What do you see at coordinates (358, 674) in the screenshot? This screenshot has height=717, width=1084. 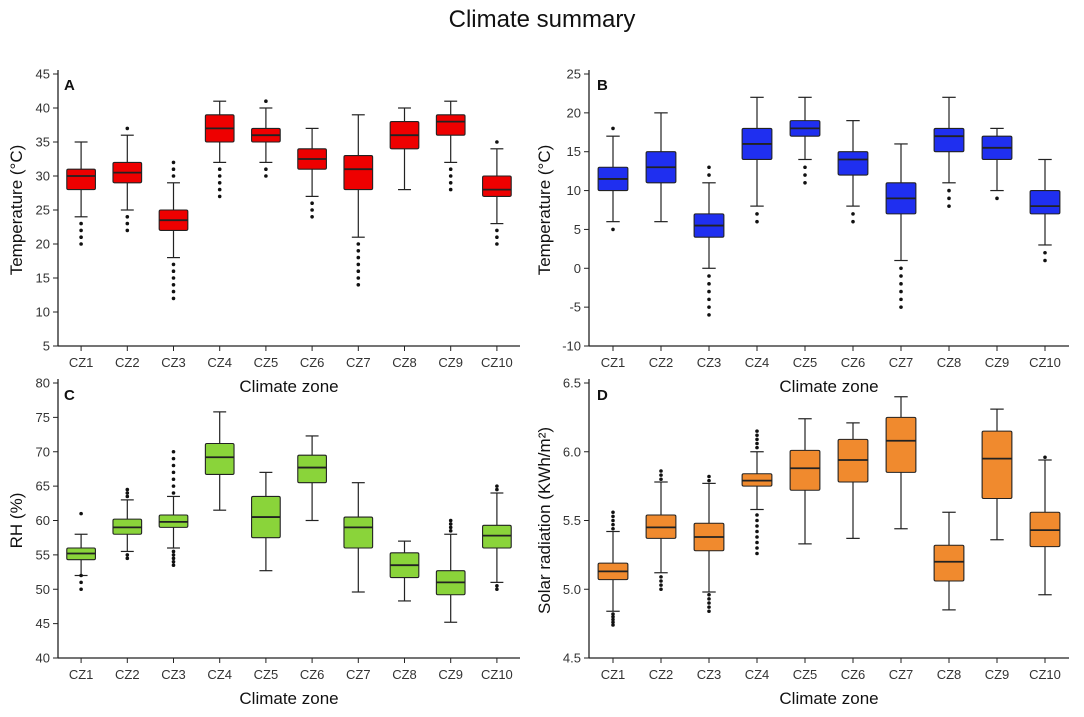 I see `x-tick-label: CZ7` at bounding box center [358, 674].